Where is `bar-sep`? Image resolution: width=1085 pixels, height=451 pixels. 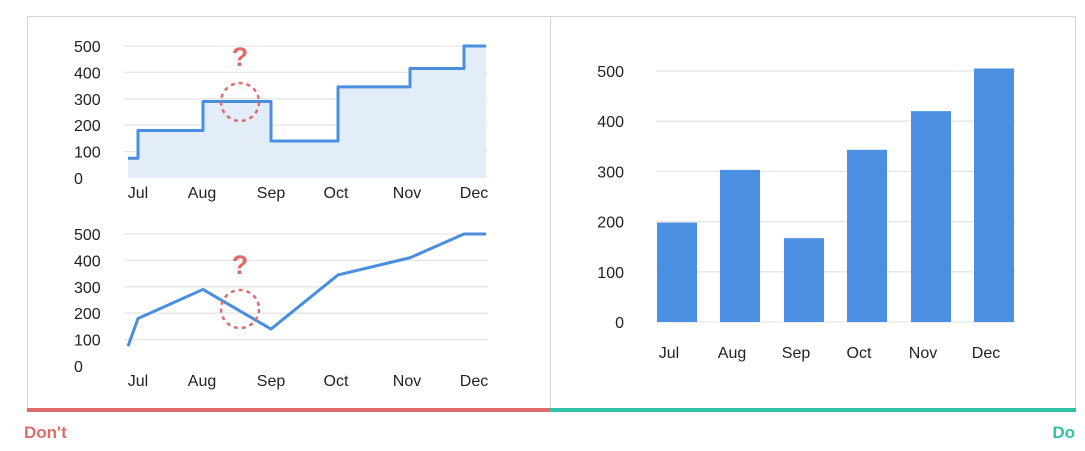 bar-sep is located at coordinates (804, 280).